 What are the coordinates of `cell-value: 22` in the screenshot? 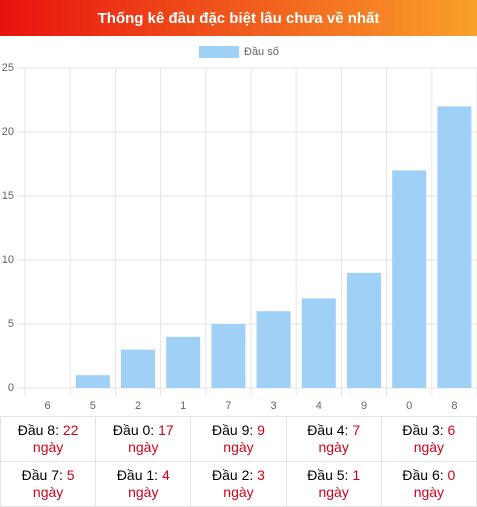 It's located at (70, 430).